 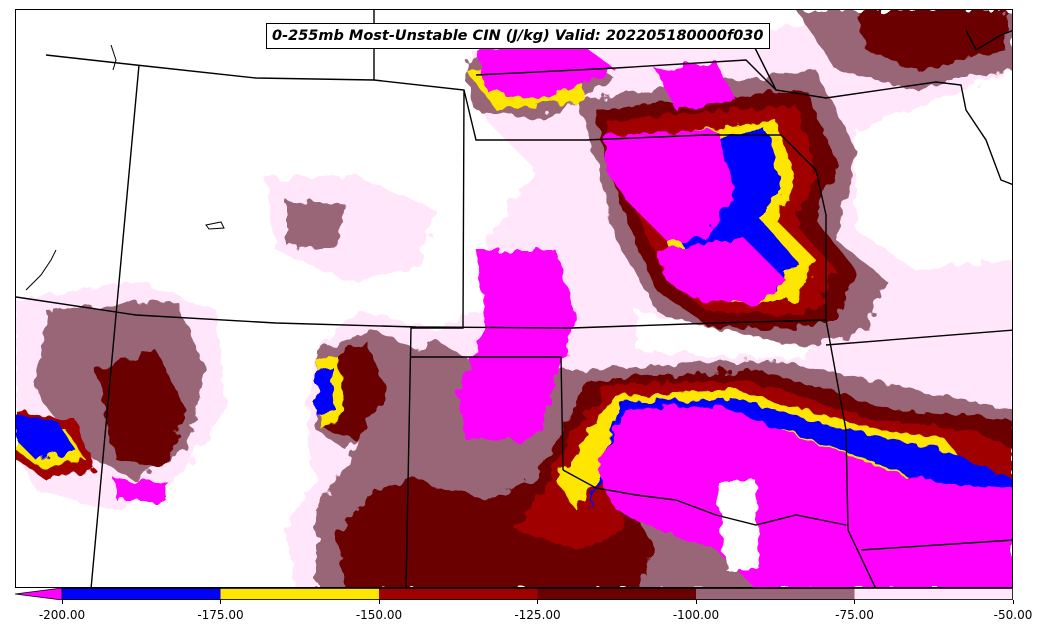 I want to click on colorbar-tick-label: -50.00, so click(x=1013, y=615).